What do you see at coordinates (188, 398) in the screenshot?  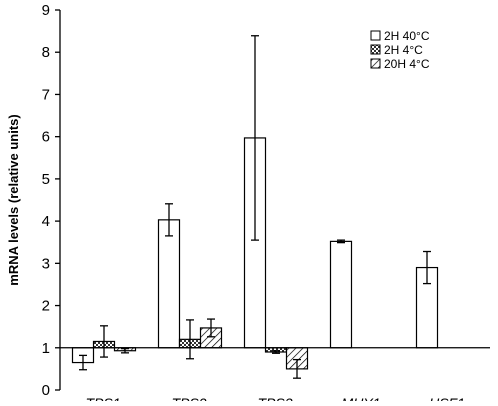 I see `x-tick-label-tps2: TPS2` at bounding box center [188, 398].